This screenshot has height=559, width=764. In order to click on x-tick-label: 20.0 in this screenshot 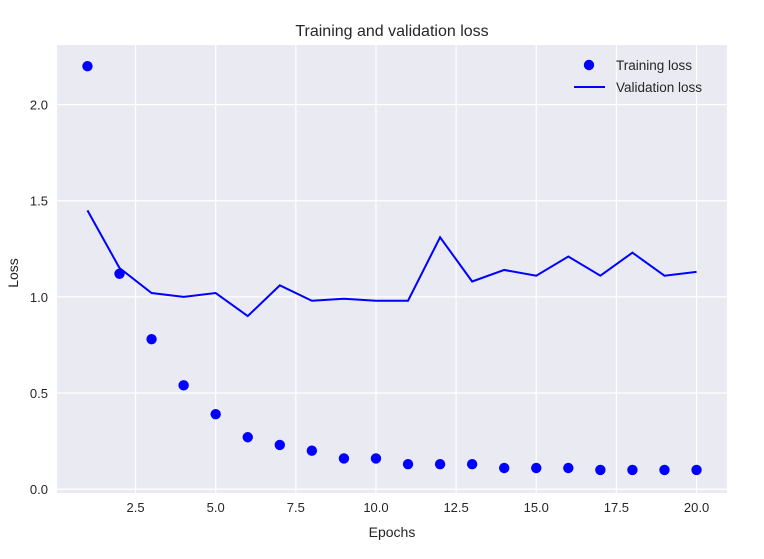, I will do `click(696, 507)`.